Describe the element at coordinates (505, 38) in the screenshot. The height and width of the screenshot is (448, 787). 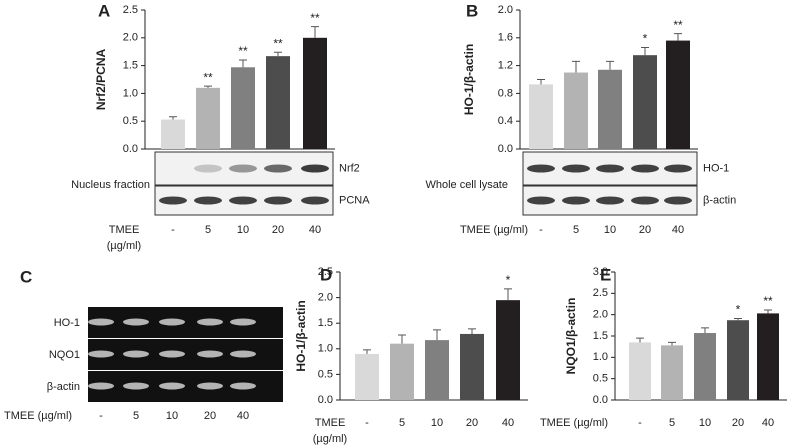
I see `y-tick-label: 1.6` at that location.